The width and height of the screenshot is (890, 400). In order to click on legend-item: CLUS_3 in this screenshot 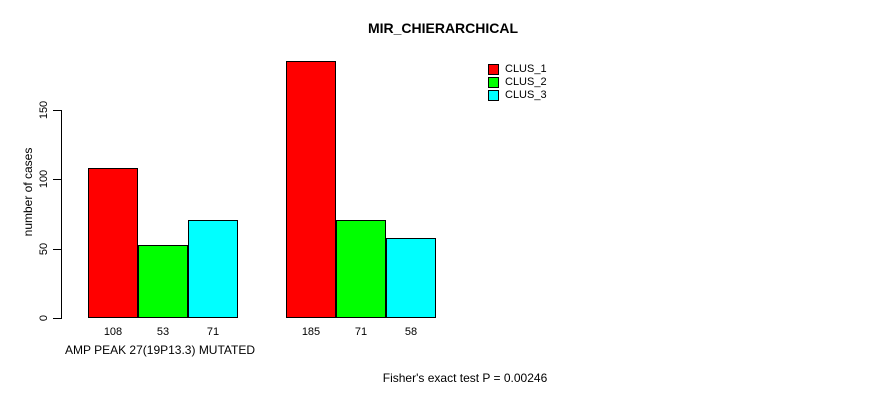, I will do `click(517, 95)`.